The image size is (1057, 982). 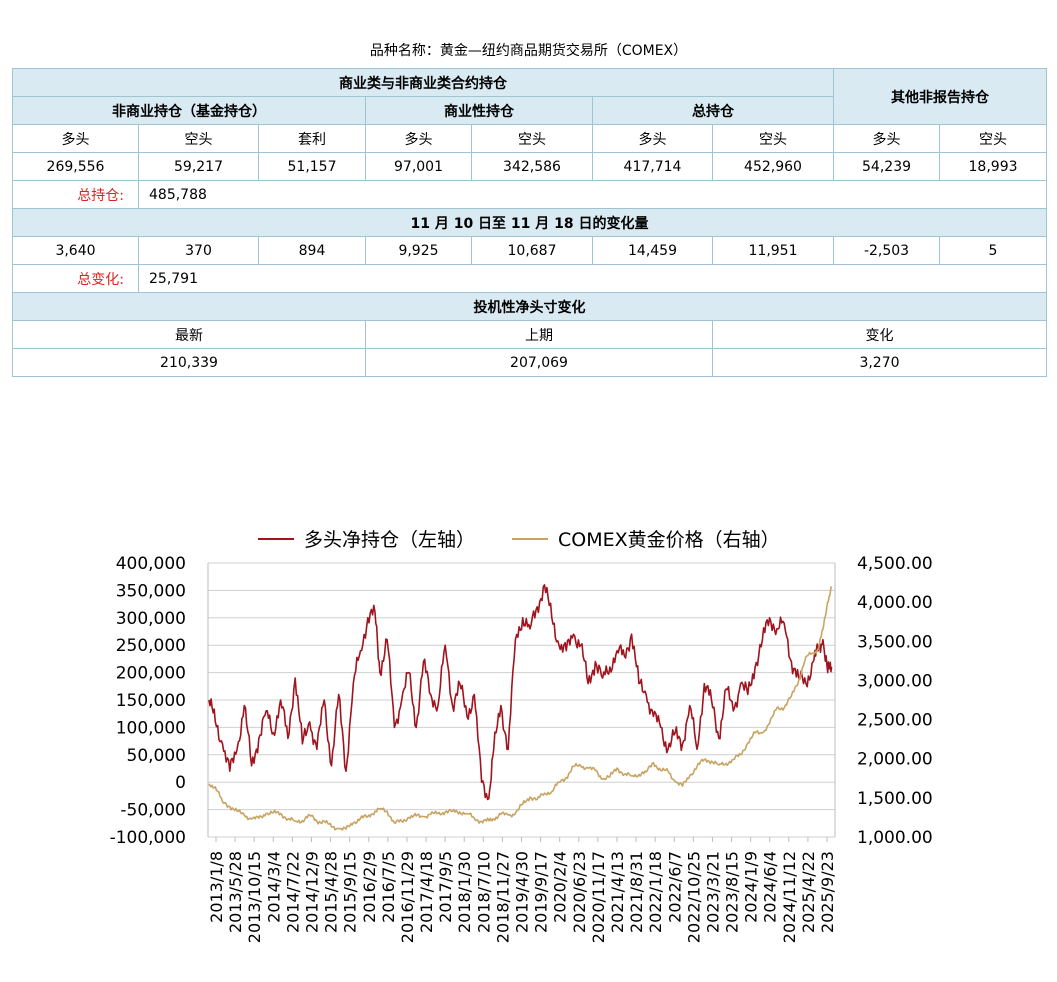 I want to click on change-header: 11 月 10 日至 11 月 18 日的变化量, so click(x=529, y=222).